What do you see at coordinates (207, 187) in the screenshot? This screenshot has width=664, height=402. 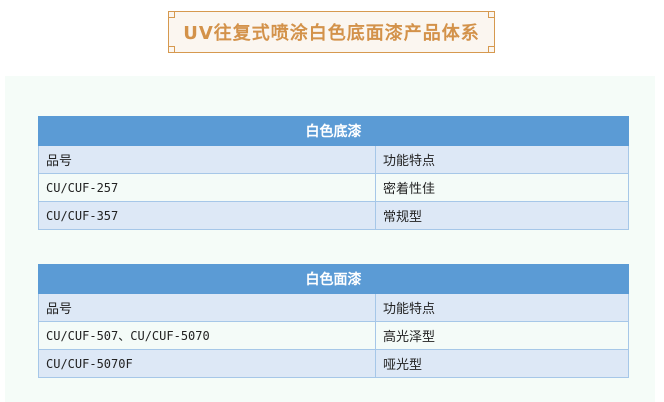 I see `product-code: CU/CUF-257` at bounding box center [207, 187].